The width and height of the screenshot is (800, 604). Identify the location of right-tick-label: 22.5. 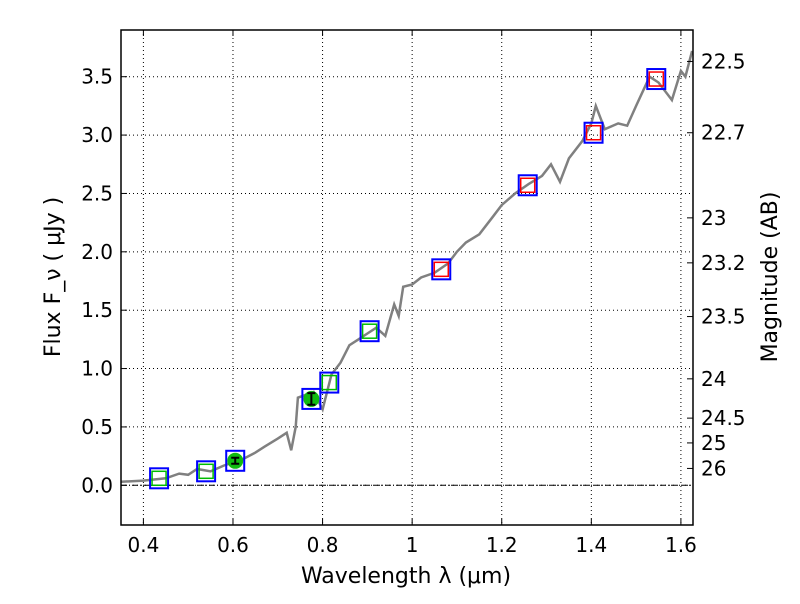
(723, 61).